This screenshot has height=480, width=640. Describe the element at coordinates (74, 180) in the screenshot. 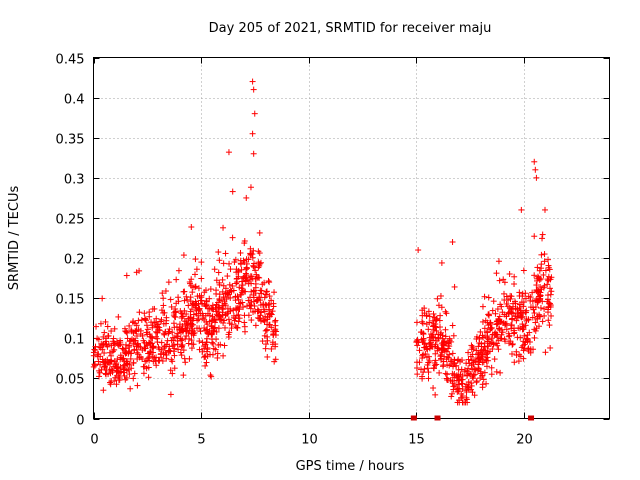

I see `y-tick-label: 0.3` at that location.